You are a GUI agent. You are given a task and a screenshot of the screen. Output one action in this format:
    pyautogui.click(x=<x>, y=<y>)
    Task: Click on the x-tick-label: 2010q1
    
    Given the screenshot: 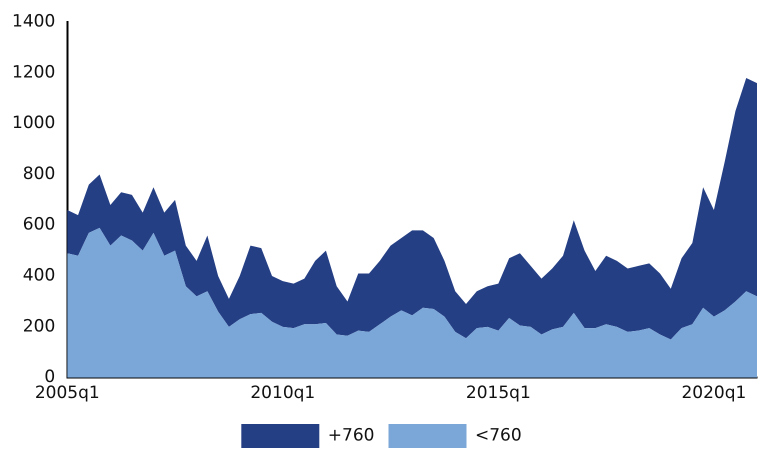 What is the action you would take?
    pyautogui.click(x=283, y=393)
    